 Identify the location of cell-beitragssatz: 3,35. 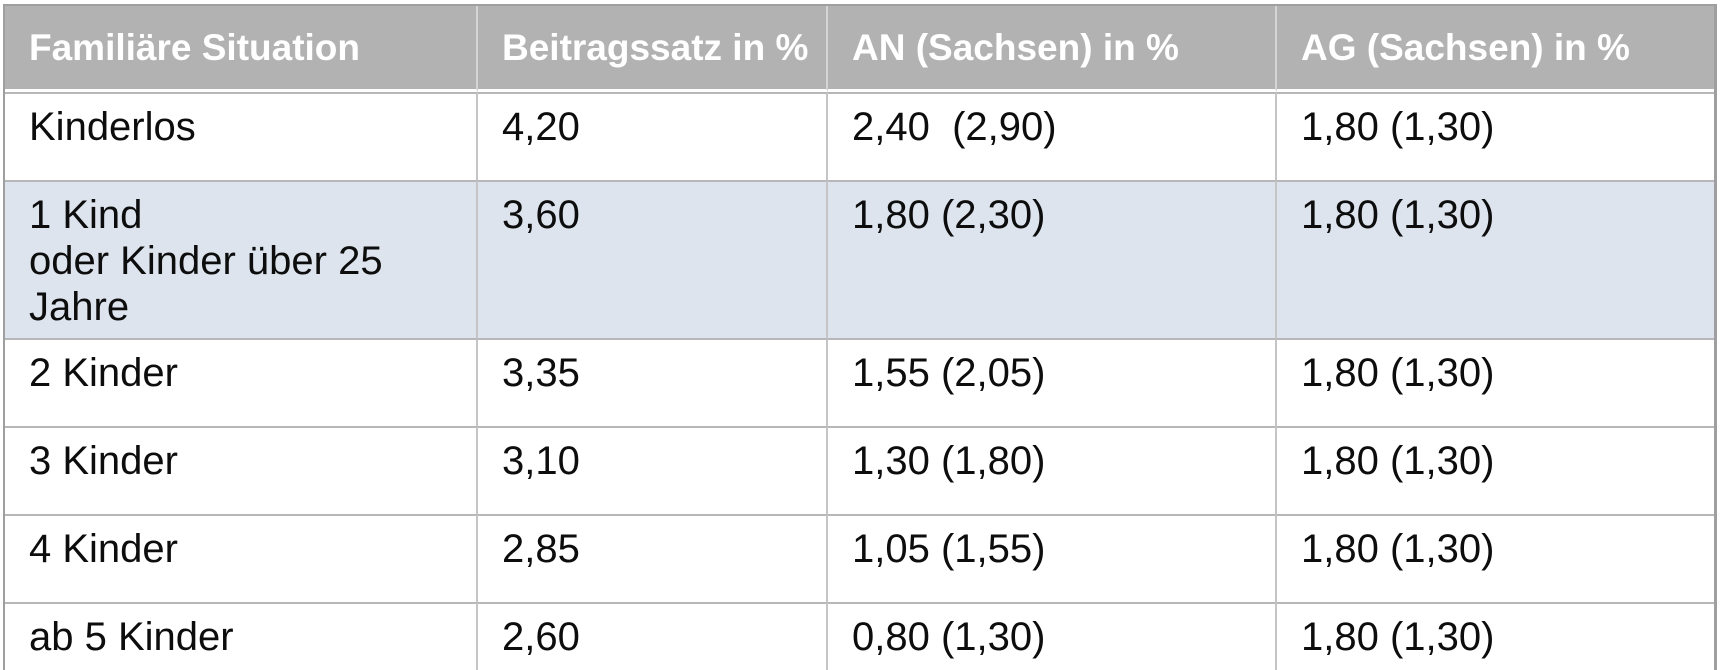
(653, 382).